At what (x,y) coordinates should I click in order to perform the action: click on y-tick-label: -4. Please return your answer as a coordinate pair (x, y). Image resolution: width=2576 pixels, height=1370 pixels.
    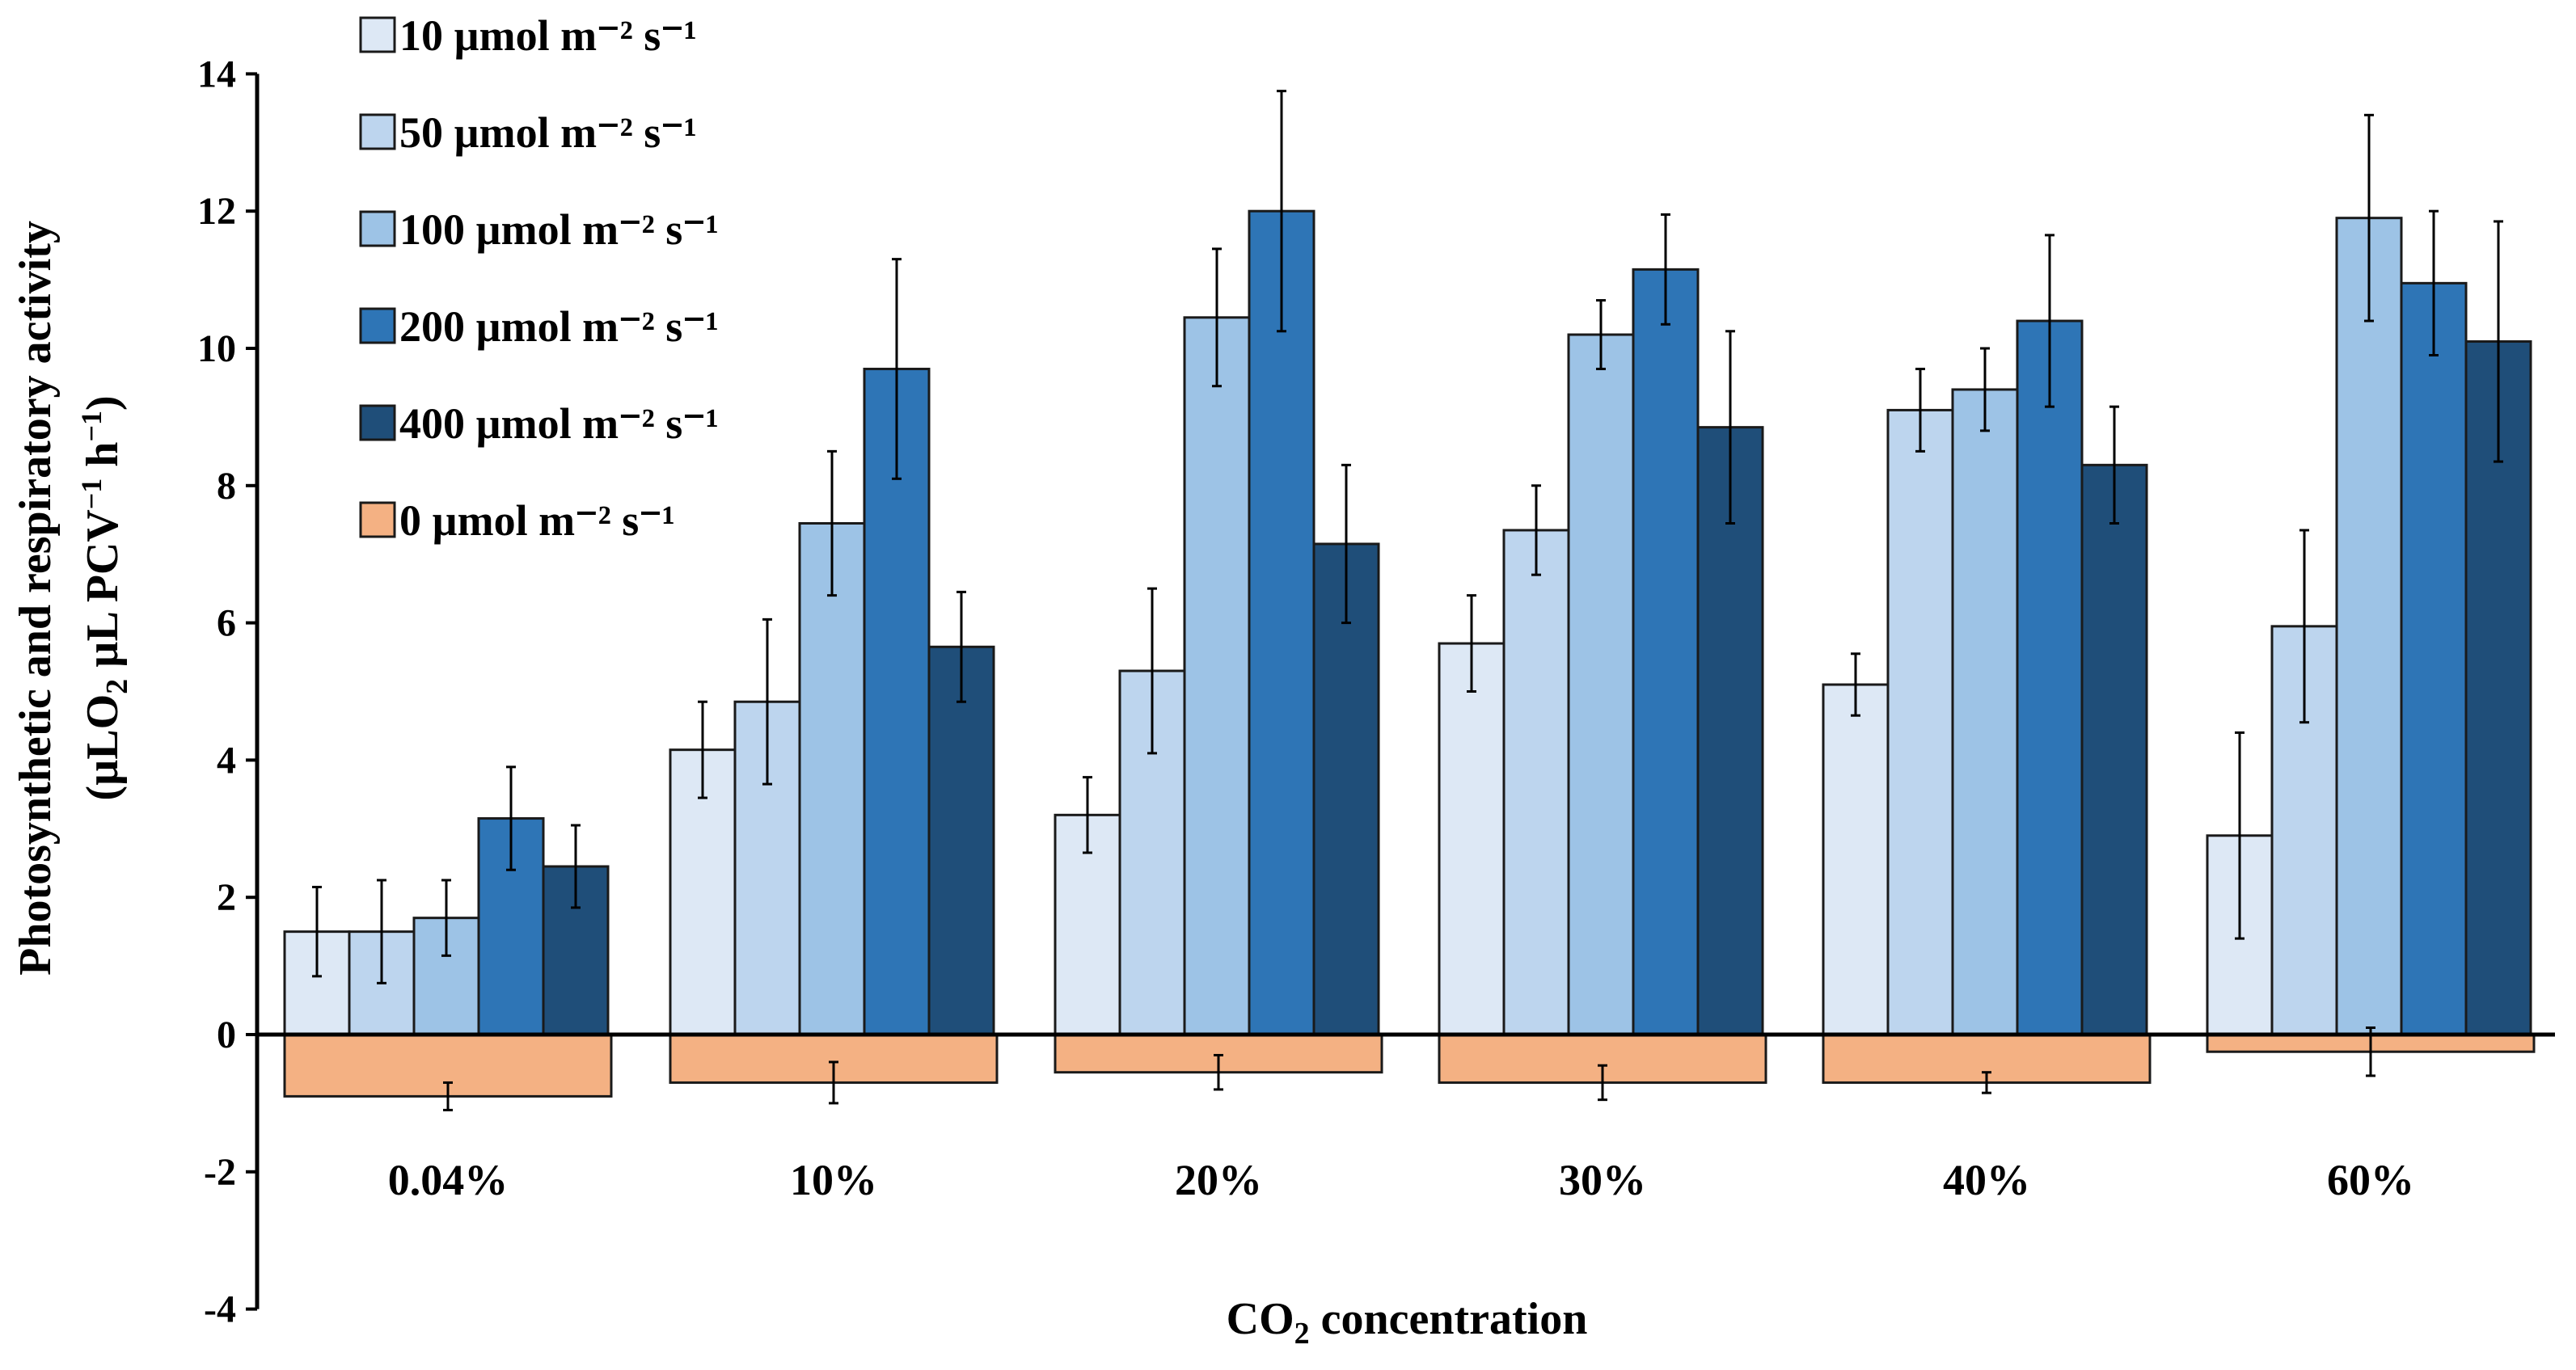
    Looking at the image, I should click on (220, 1309).